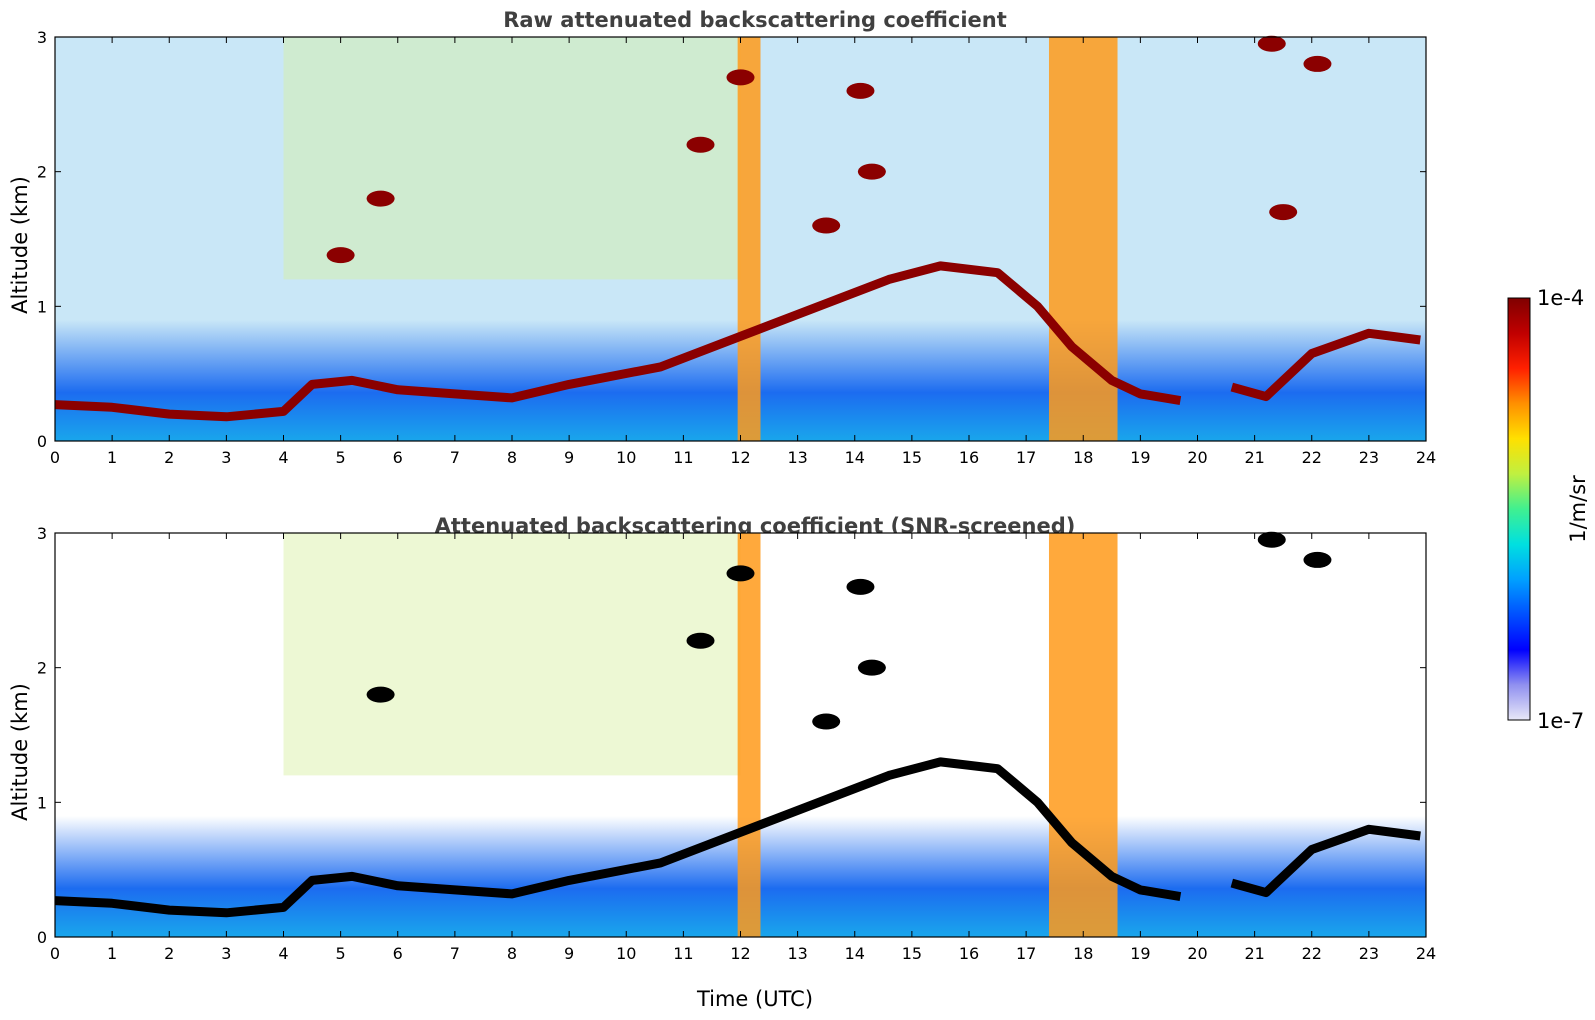 Image resolution: width=1595 pixels, height=1020 pixels. Describe the element at coordinates (1548, 509) in the screenshot. I see `colorbar: 1e-4 1e-7 1/m/sr` at that location.